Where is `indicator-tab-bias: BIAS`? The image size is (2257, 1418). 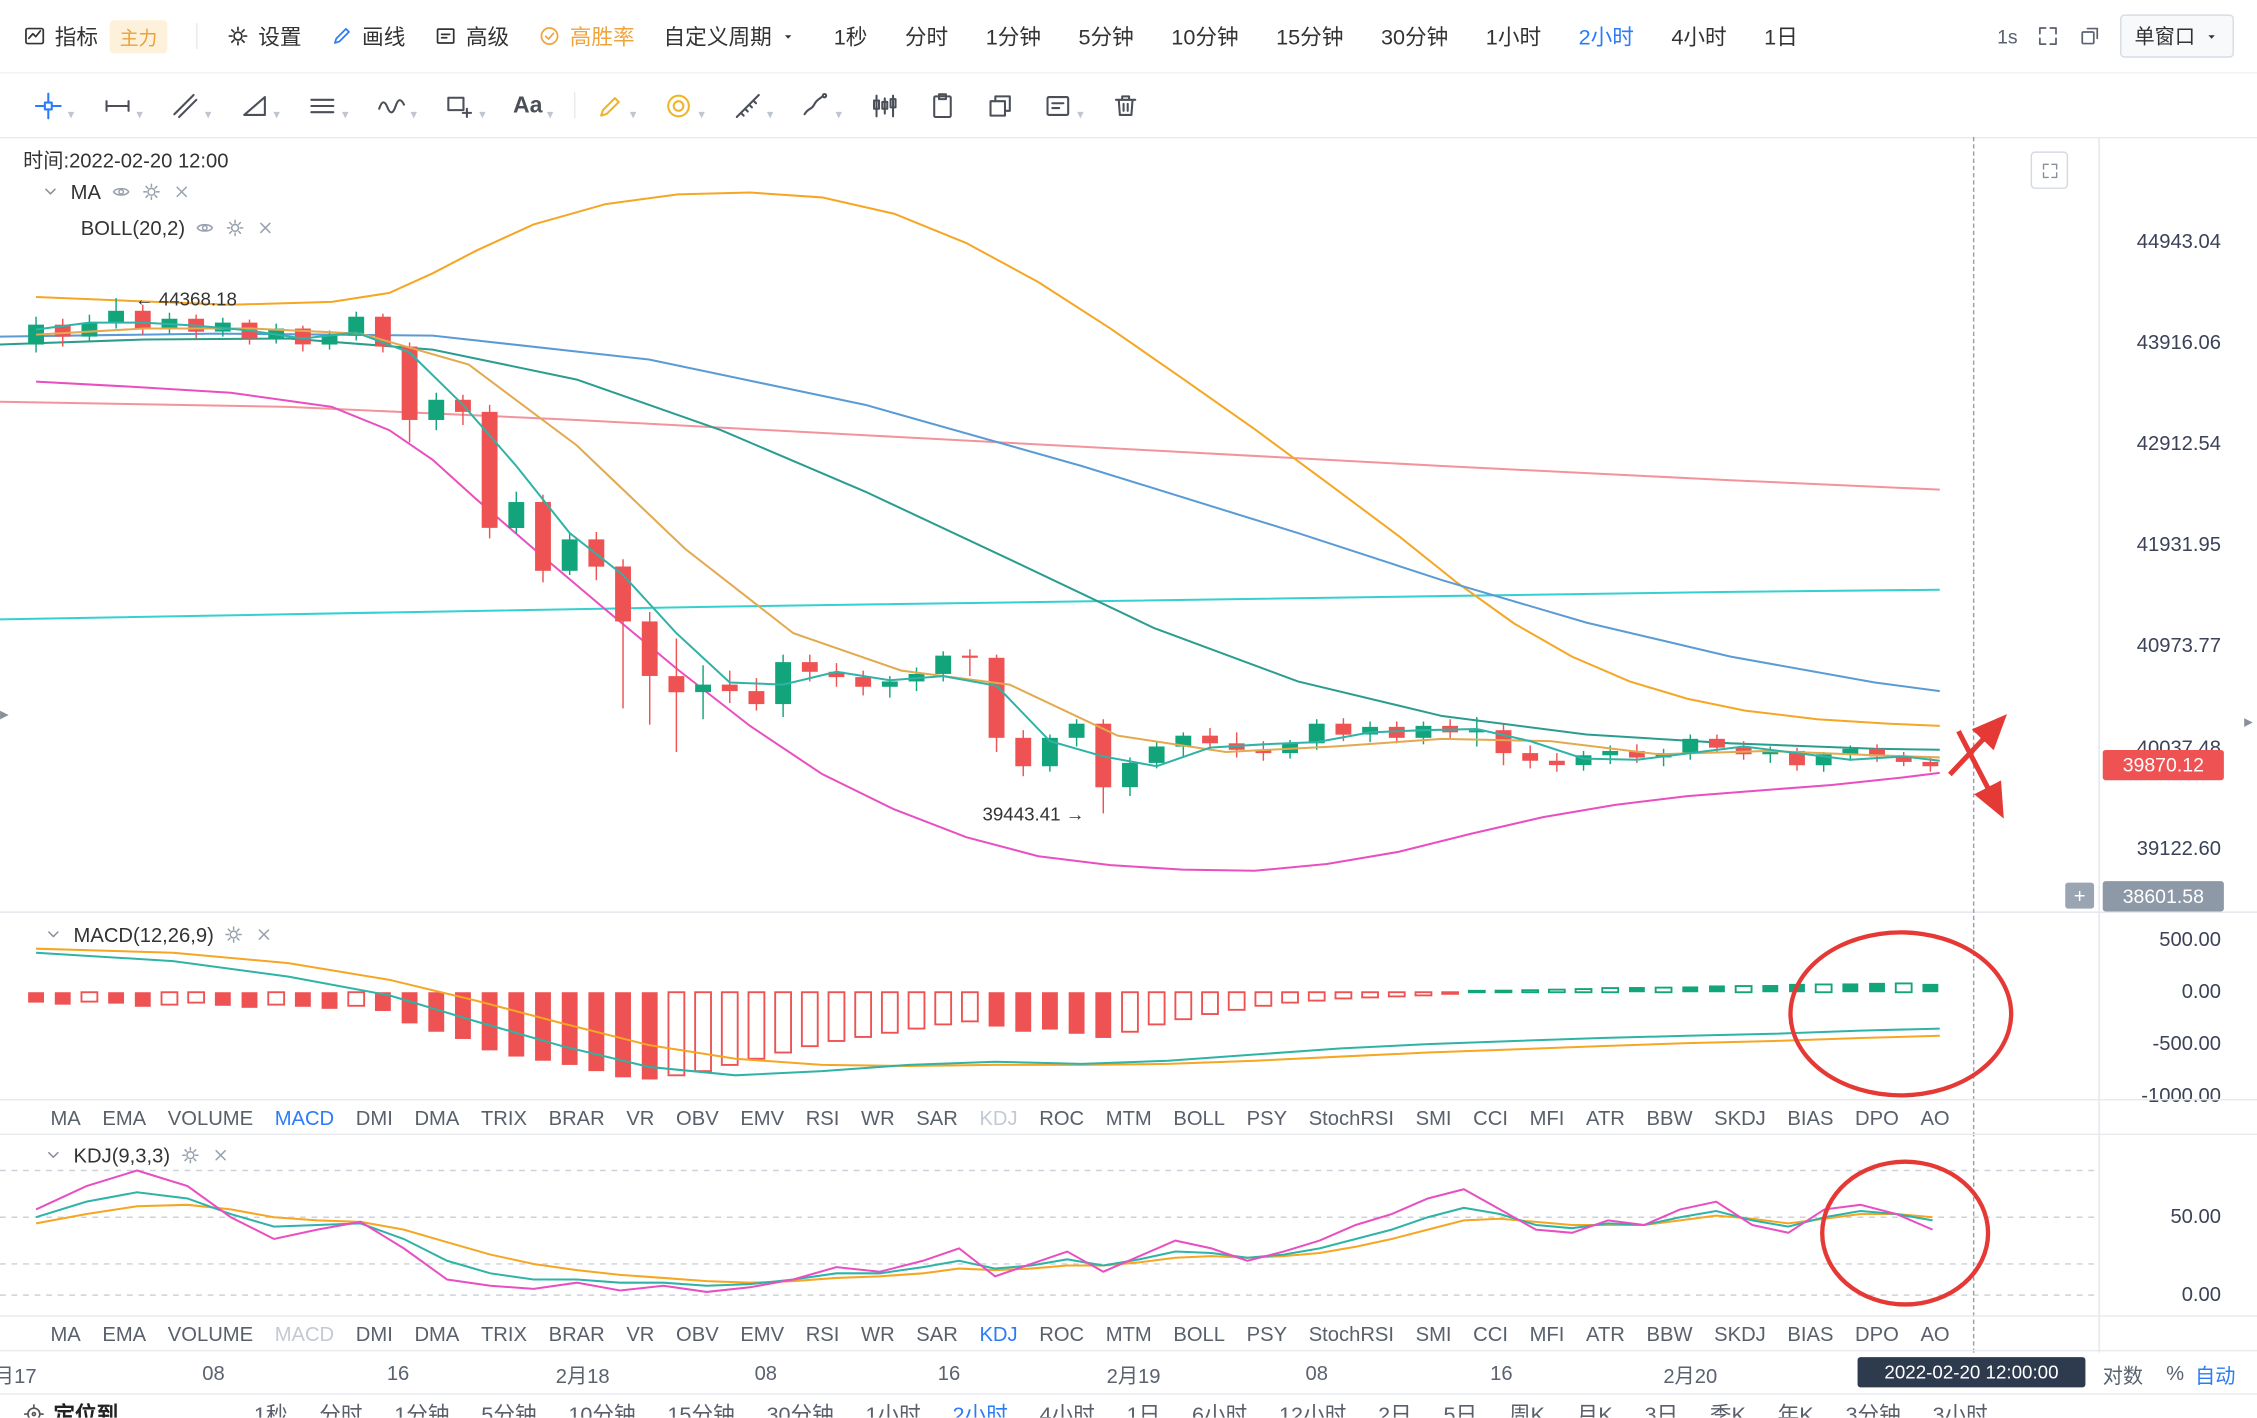 indicator-tab-bias: BIAS is located at coordinates (1810, 1117).